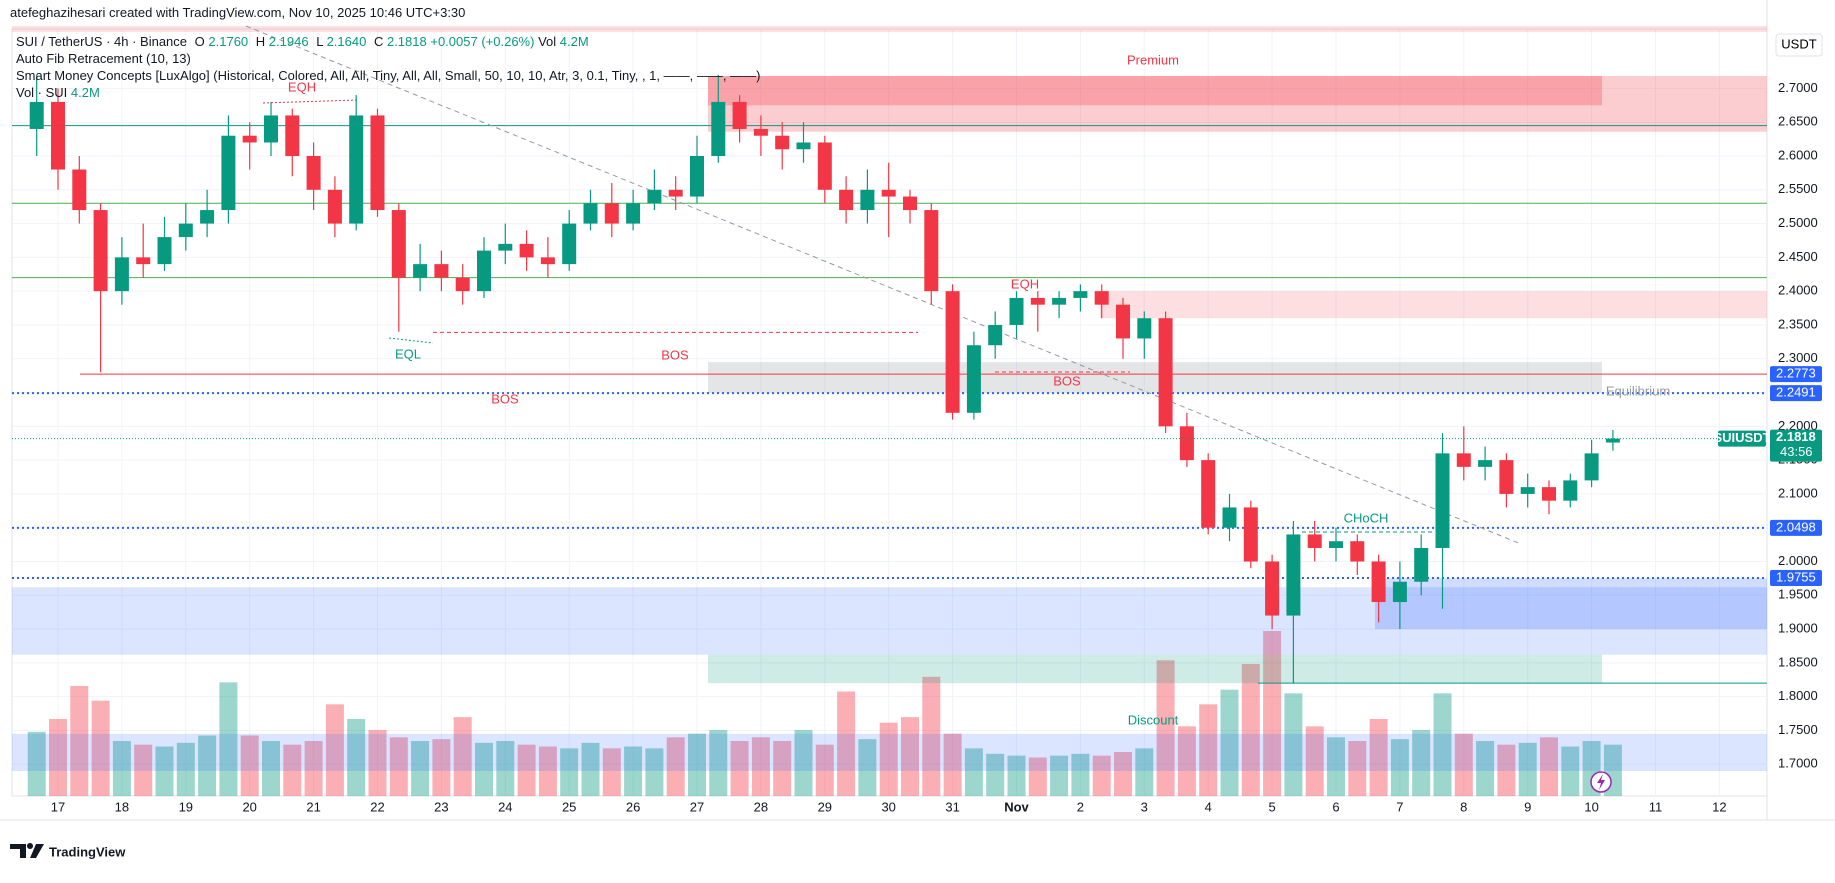  I want to click on eqh-line, so click(310, 101).